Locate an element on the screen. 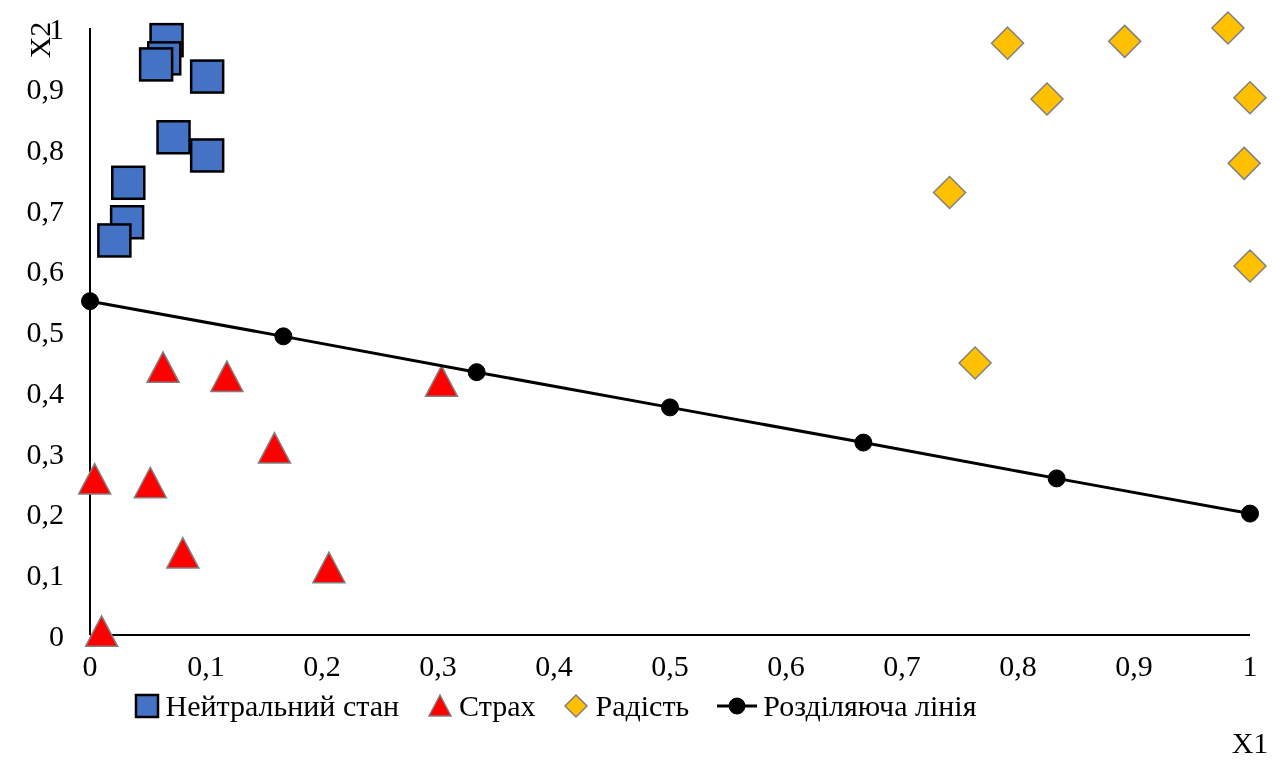  legend-label: Нейтральний стан is located at coordinates (282, 706).